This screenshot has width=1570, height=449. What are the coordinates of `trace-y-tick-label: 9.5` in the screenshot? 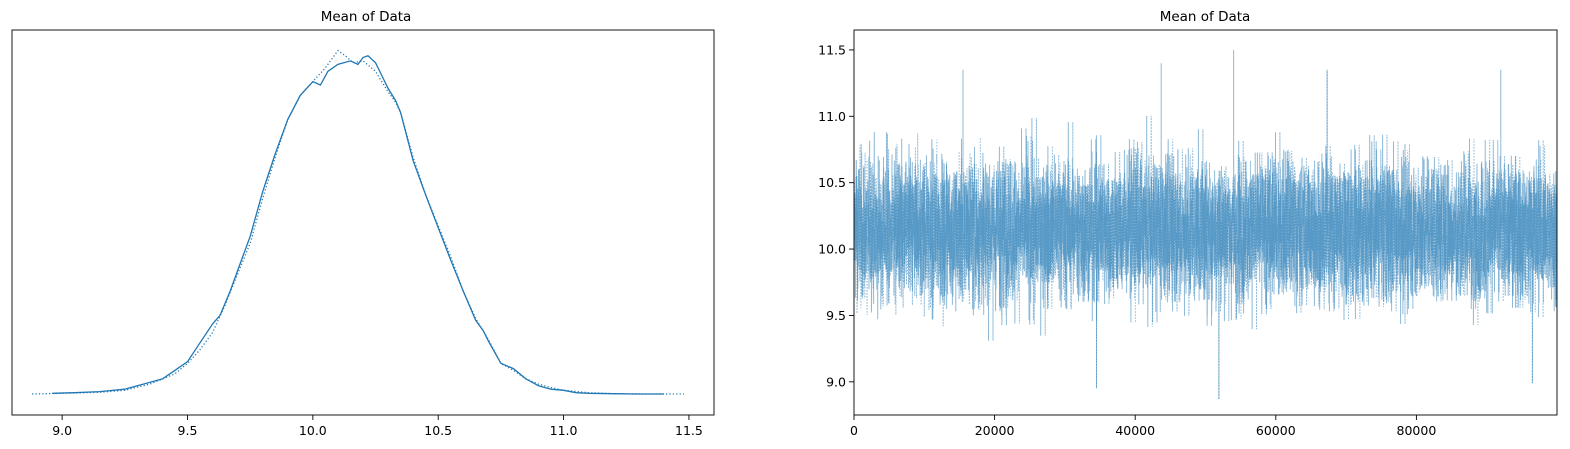 It's located at (836, 315).